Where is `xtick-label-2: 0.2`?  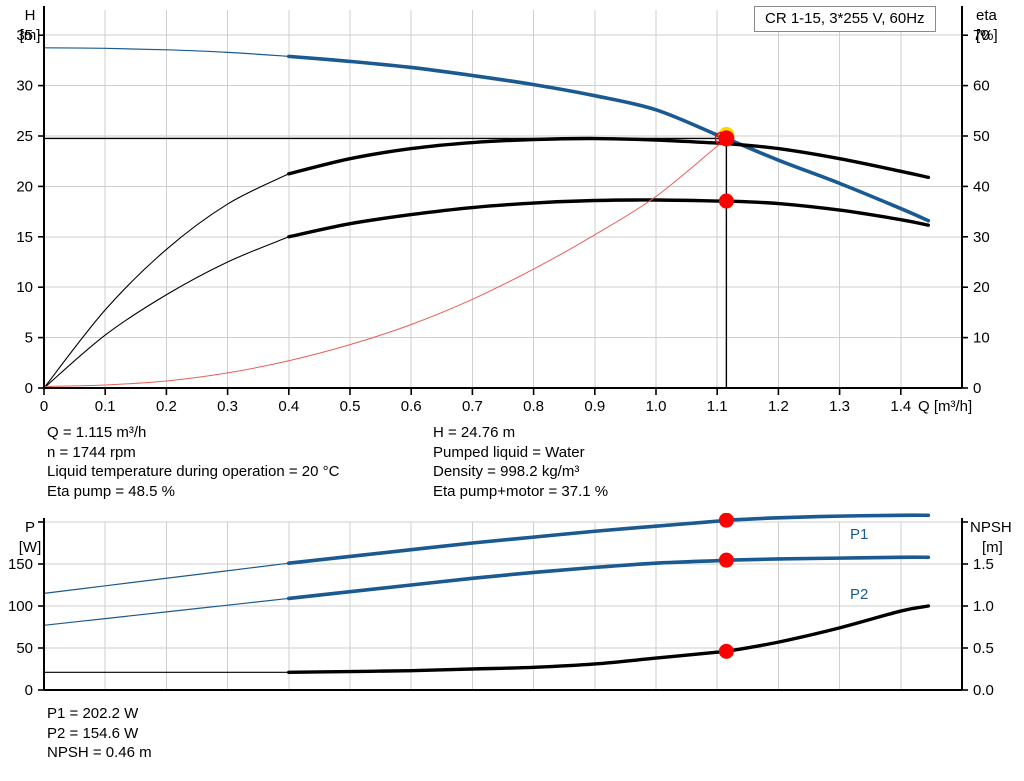
xtick-label-2: 0.2 is located at coordinates (166, 406).